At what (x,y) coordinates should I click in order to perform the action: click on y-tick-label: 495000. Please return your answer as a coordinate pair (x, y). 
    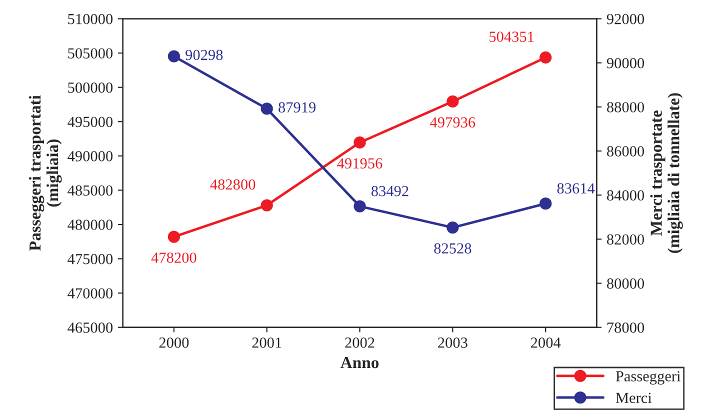
    Looking at the image, I should click on (90, 122).